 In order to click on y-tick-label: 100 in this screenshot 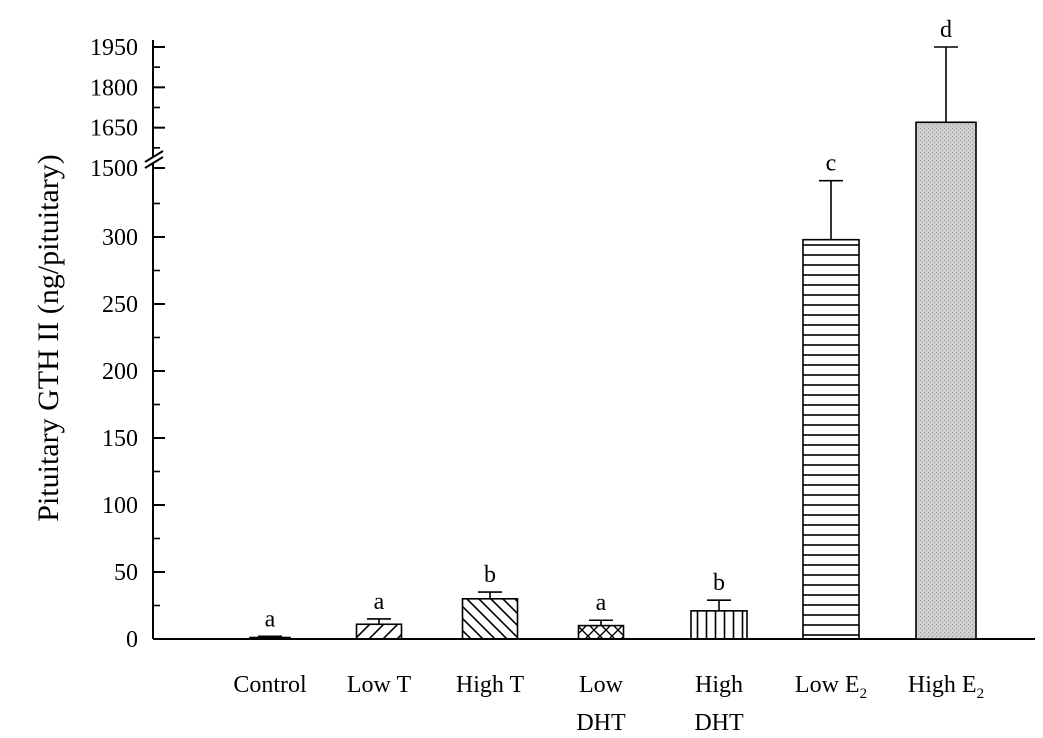, I will do `click(120, 506)`.